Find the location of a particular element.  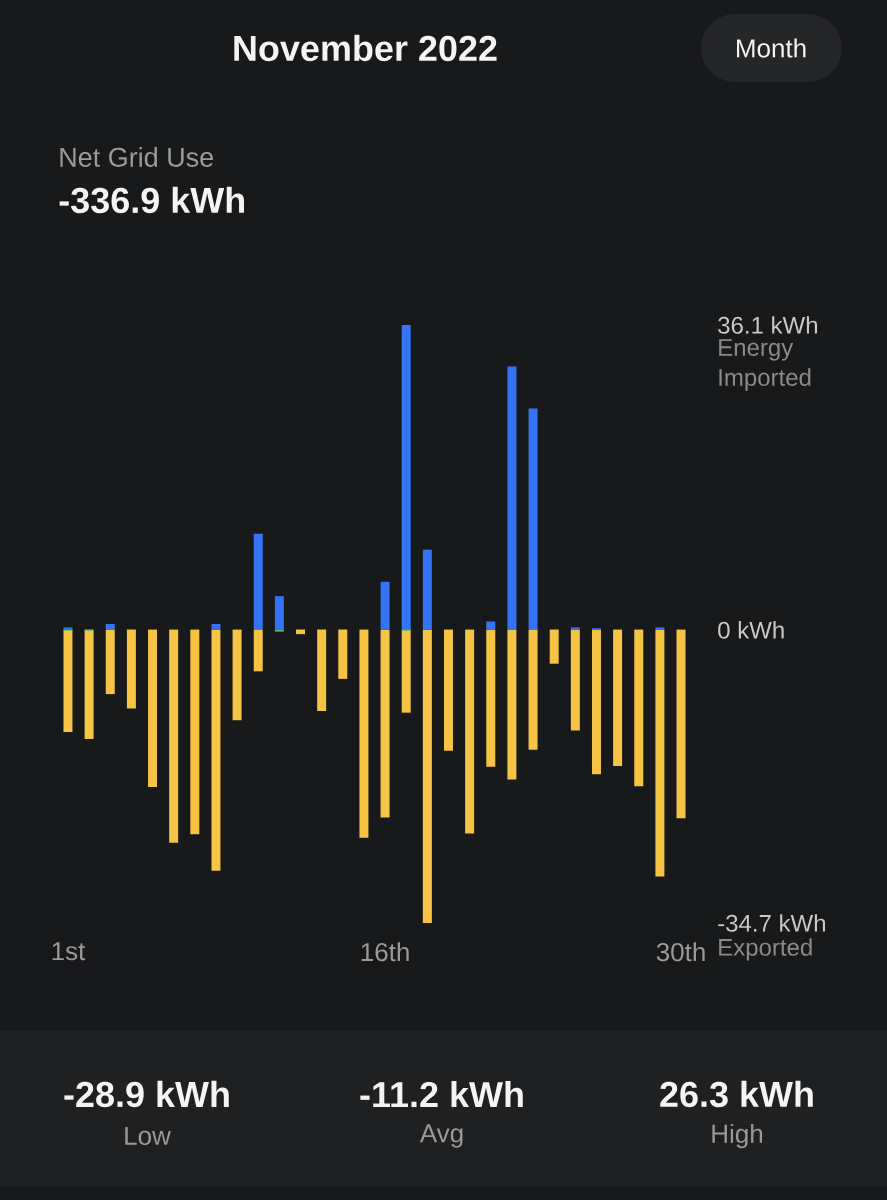

text: Low is located at coordinates (148, 1136).